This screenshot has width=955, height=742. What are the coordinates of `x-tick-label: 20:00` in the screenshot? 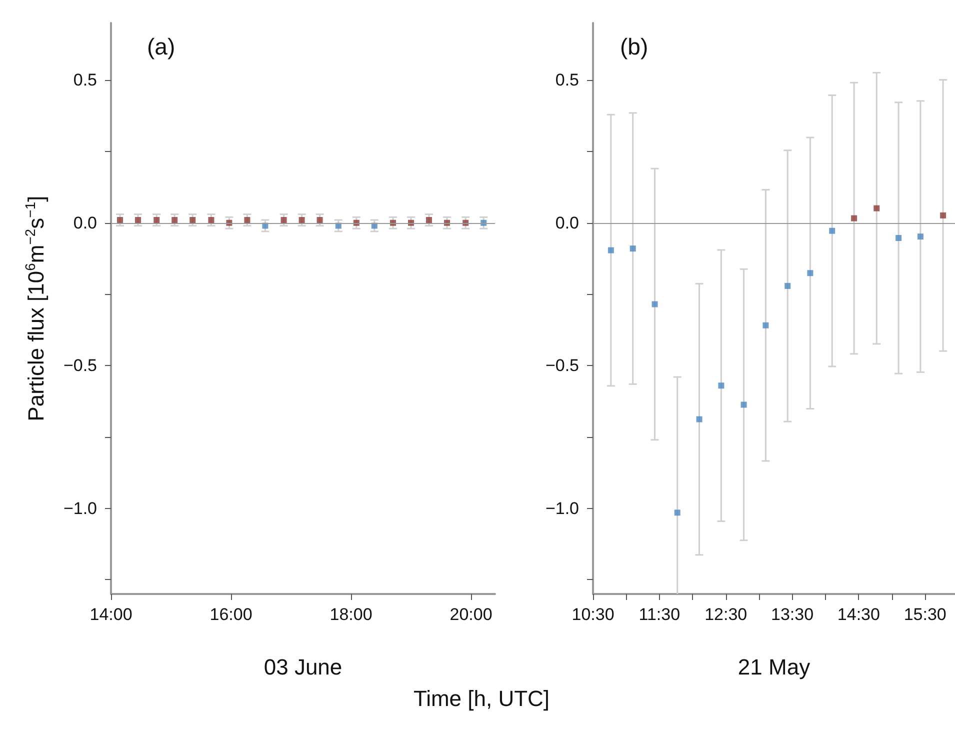 It's located at (471, 614).